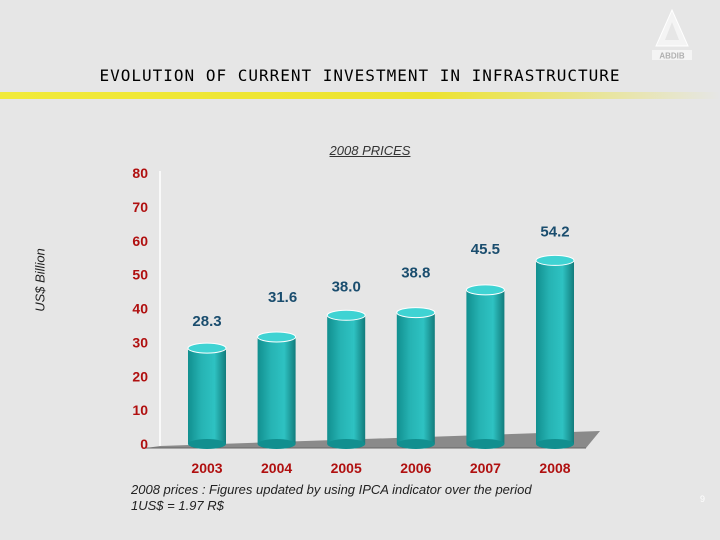  What do you see at coordinates (206, 321) in the screenshot?
I see `data-label: 28.3` at bounding box center [206, 321].